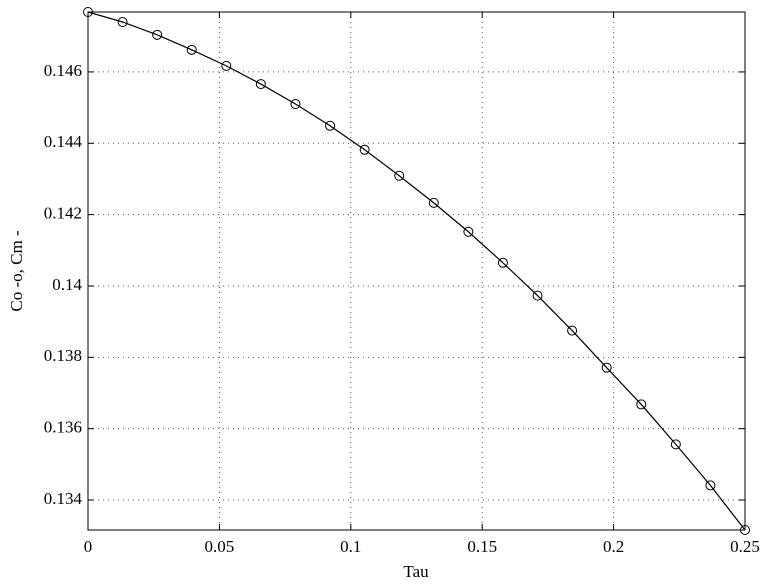 This screenshot has width=766, height=585. I want to click on y-tick-label: 0.14, so click(67, 284).